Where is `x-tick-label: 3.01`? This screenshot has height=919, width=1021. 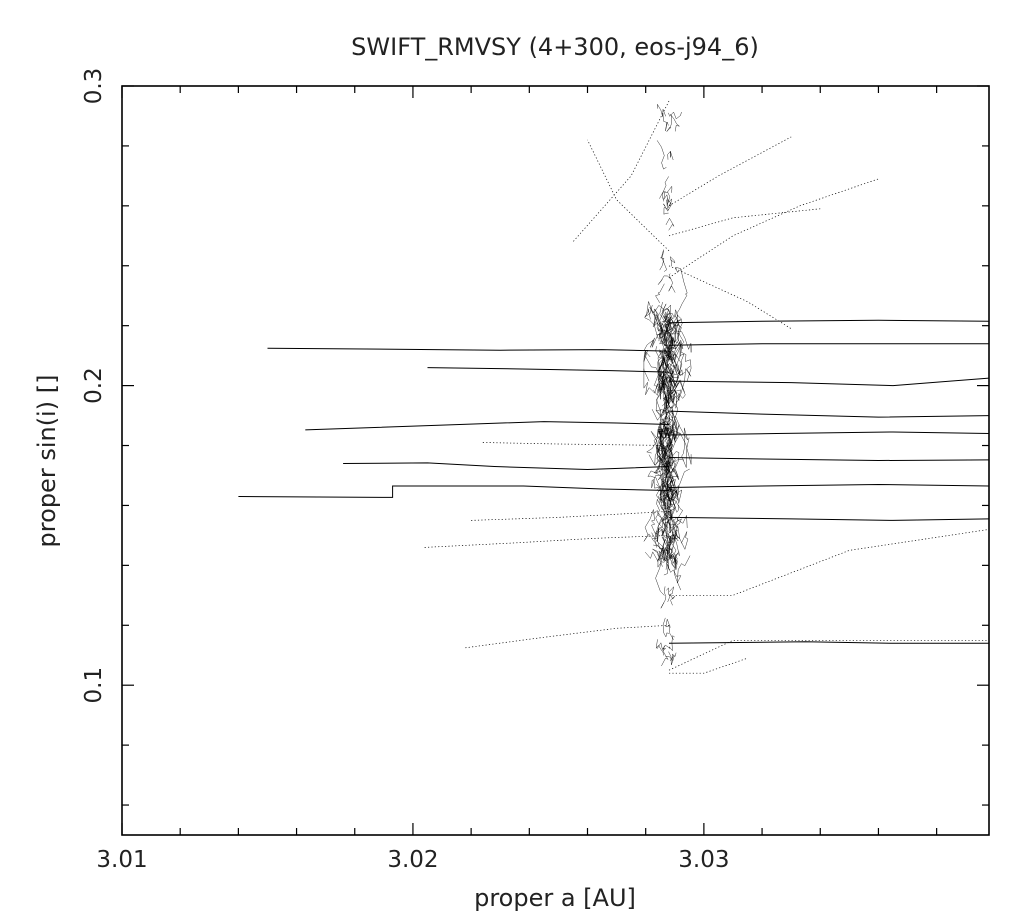
x-tick-label: 3.01 is located at coordinates (121, 860).